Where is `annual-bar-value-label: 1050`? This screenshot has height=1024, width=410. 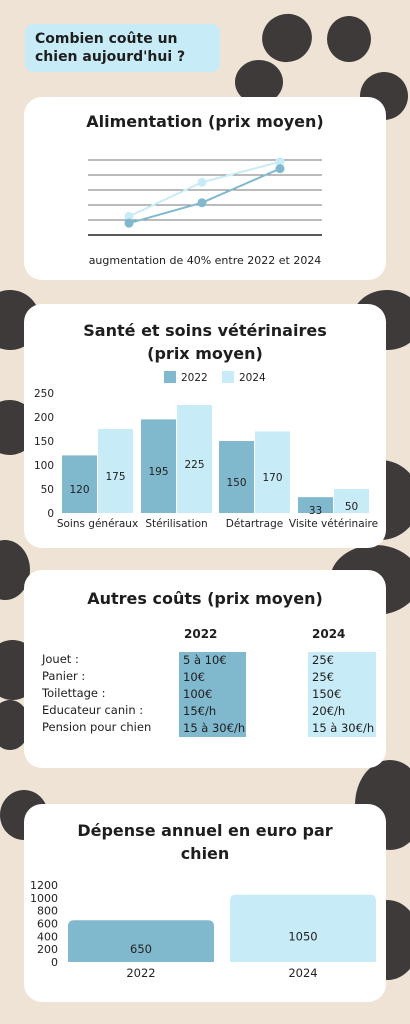 annual-bar-value-label: 1050 is located at coordinates (302, 936).